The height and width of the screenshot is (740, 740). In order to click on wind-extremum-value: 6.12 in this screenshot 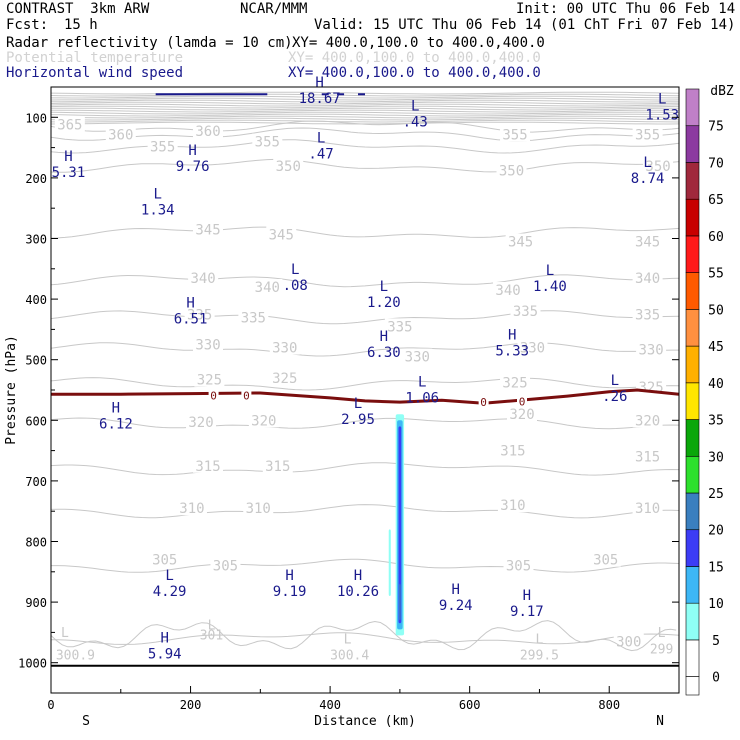, I will do `click(116, 424)`.